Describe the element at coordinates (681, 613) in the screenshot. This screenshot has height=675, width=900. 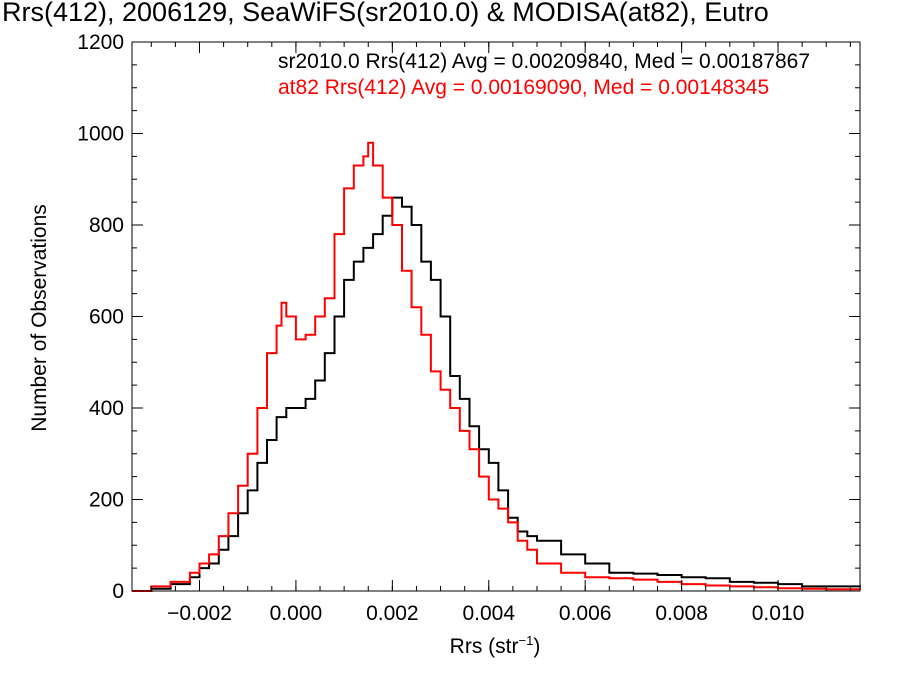
I see `x-tick-label-5: 0.008` at that location.